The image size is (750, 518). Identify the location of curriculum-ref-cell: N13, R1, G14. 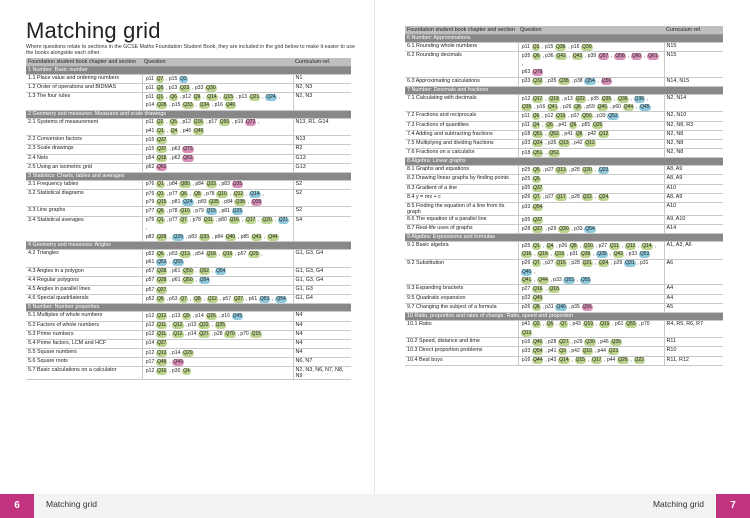
(322, 127).